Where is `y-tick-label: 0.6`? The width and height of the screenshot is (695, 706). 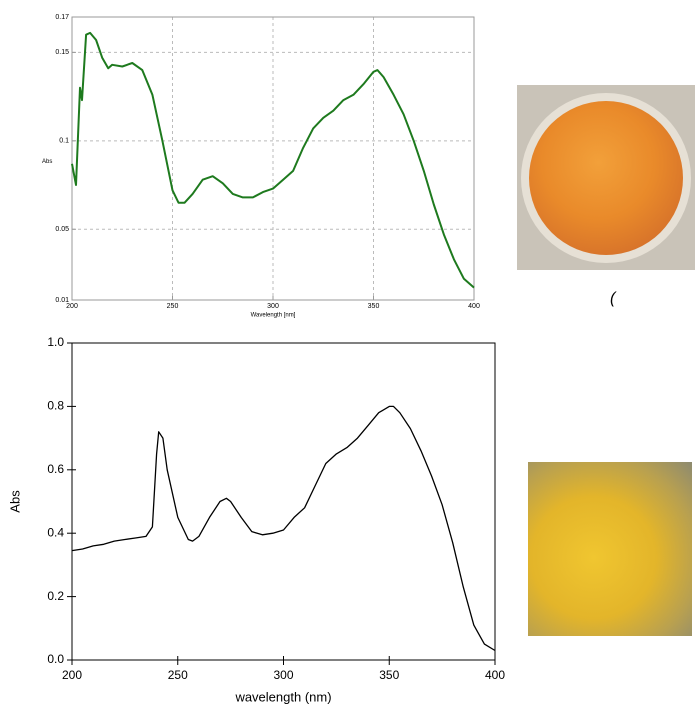 y-tick-label: 0.6 is located at coordinates (55, 469).